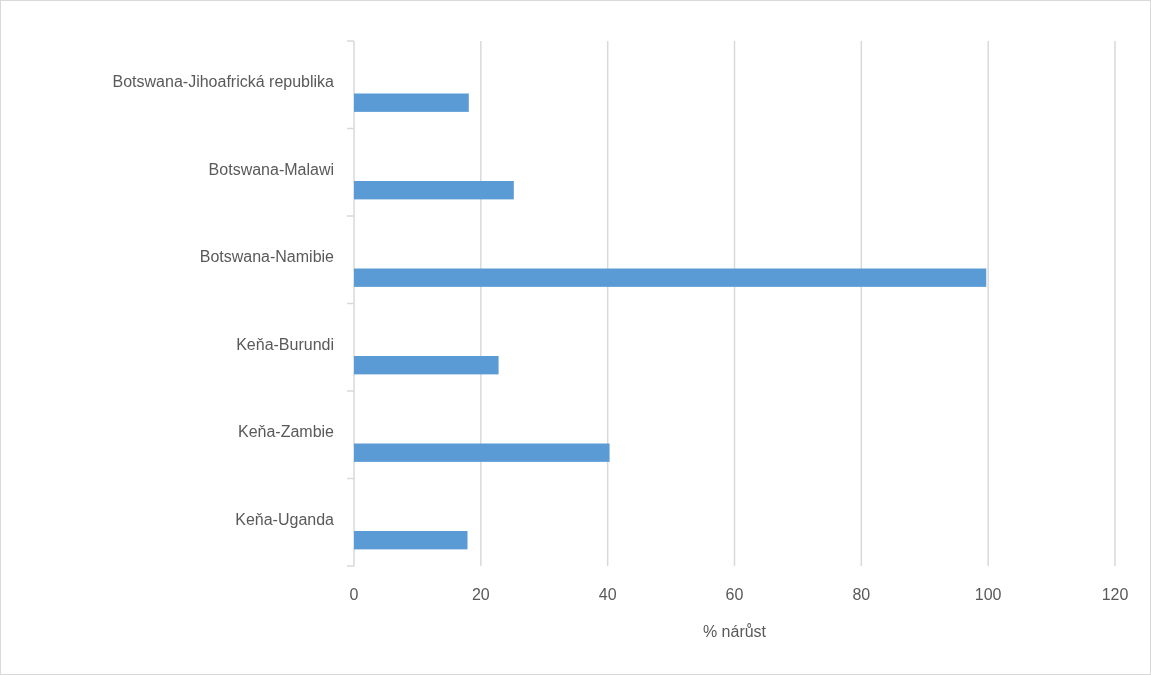 Image resolution: width=1151 pixels, height=675 pixels. I want to click on x-tick-label: 100, so click(988, 594).